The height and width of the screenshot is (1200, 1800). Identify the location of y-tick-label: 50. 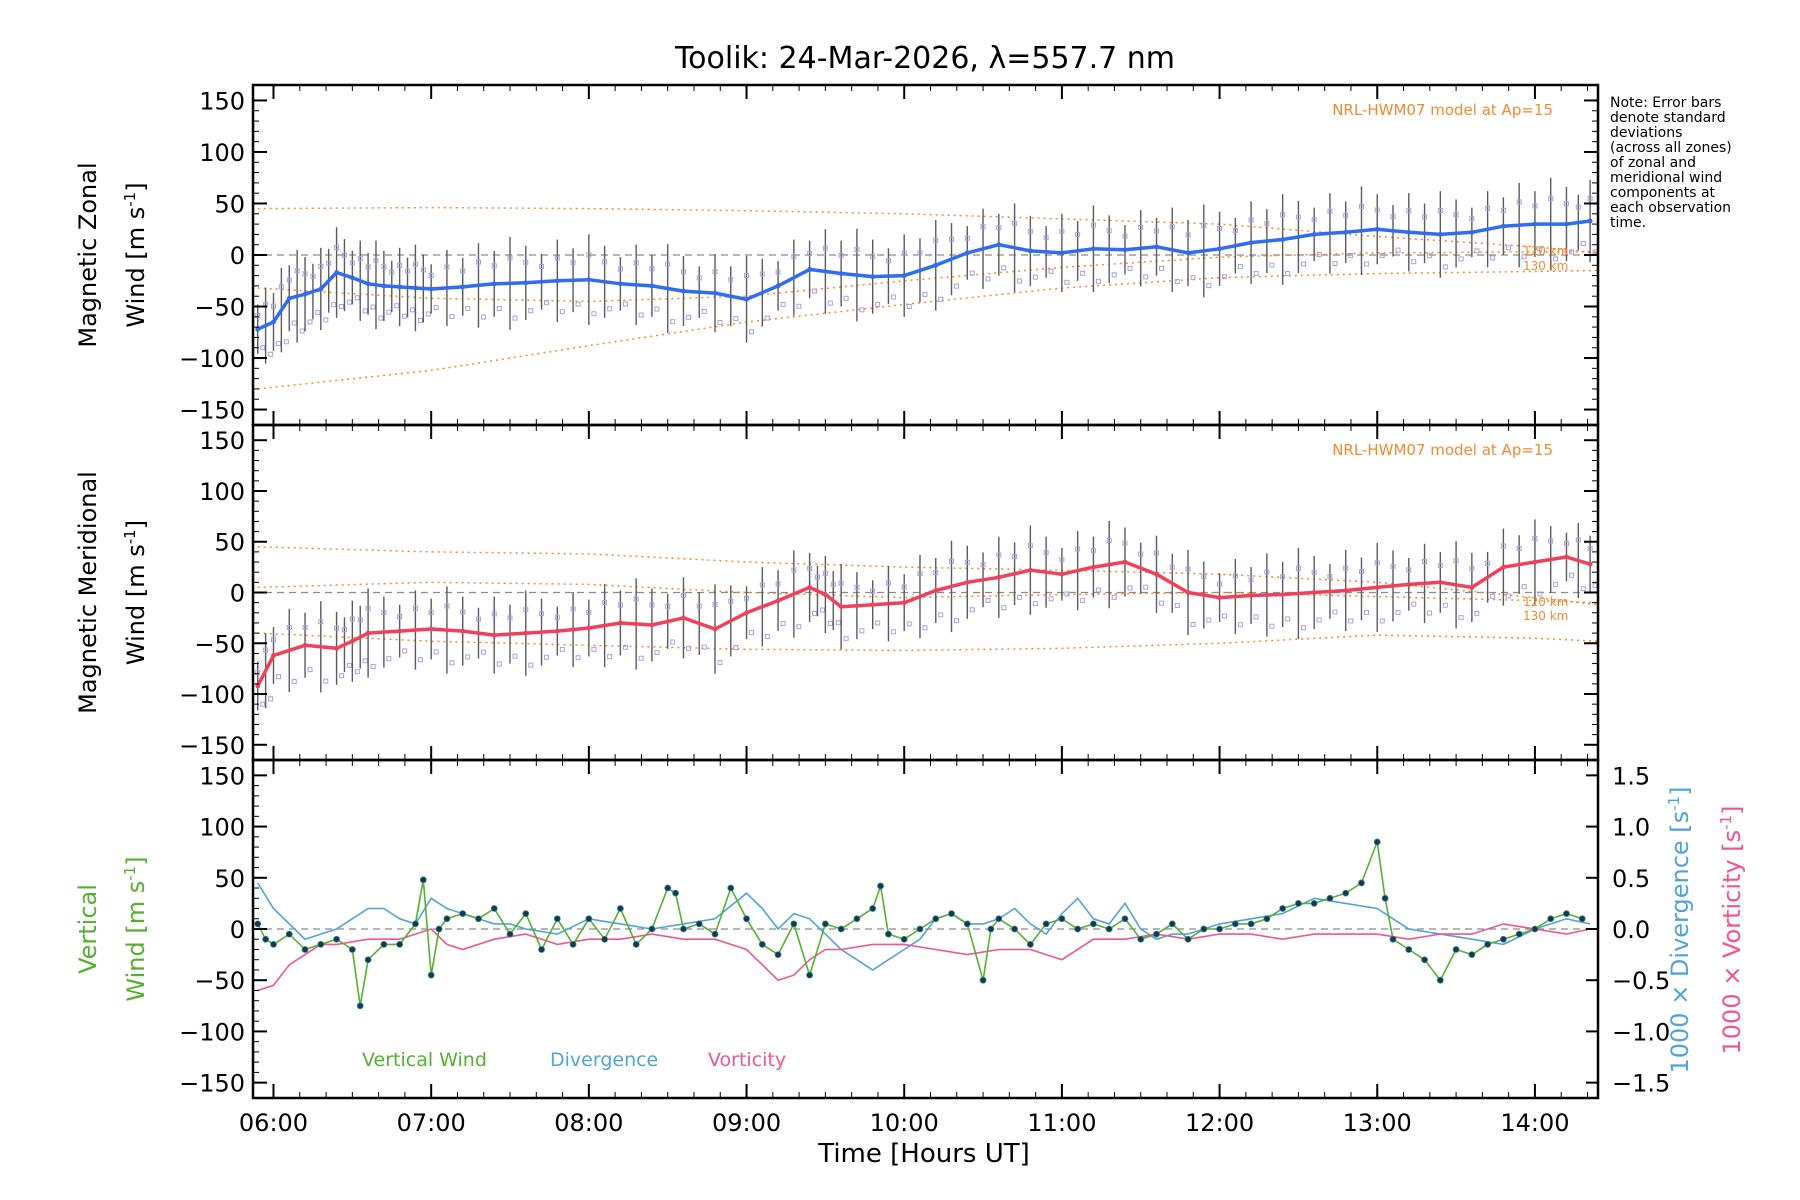
(229, 543).